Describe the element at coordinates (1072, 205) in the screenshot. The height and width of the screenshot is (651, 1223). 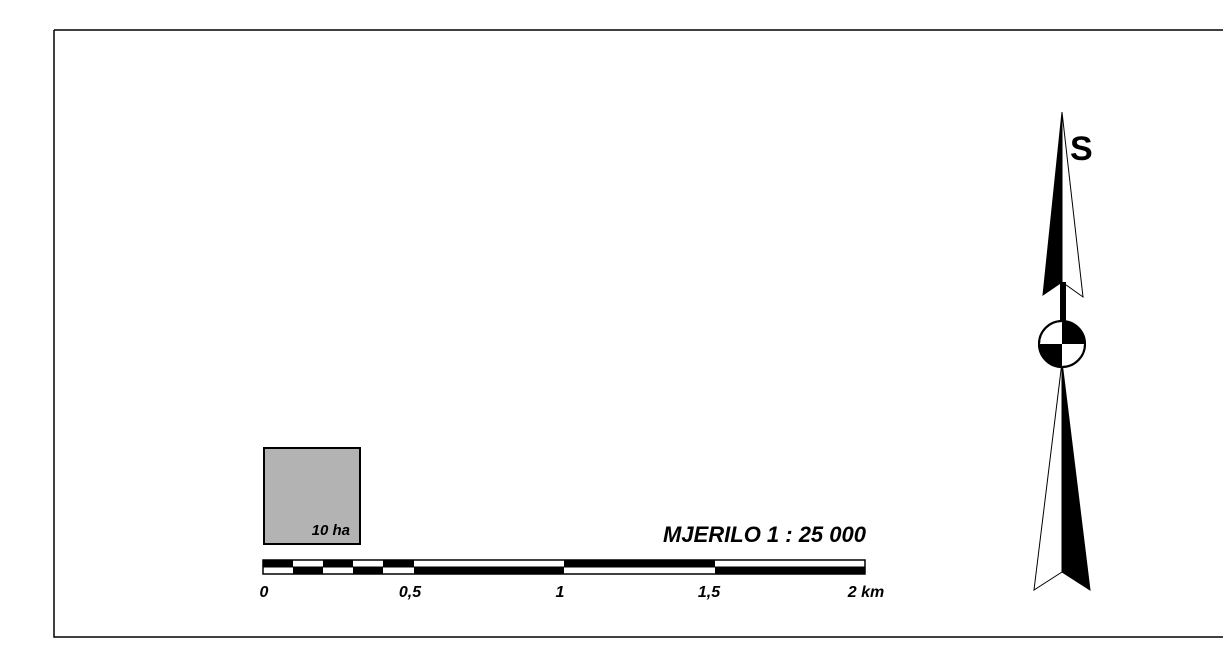
I see `arrow-upper-light-half` at that location.